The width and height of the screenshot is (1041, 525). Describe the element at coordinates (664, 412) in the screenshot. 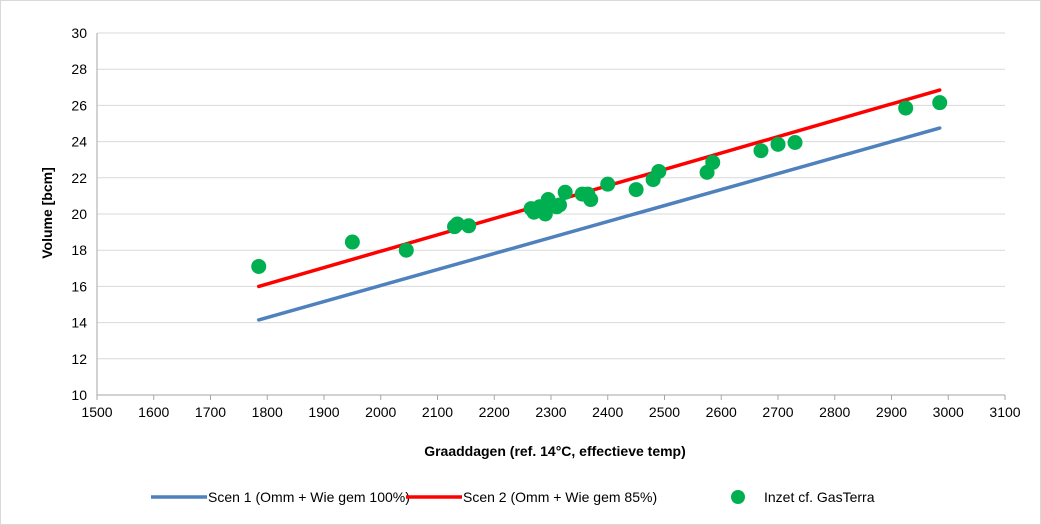

I see `x-tick-label: 2500` at that location.